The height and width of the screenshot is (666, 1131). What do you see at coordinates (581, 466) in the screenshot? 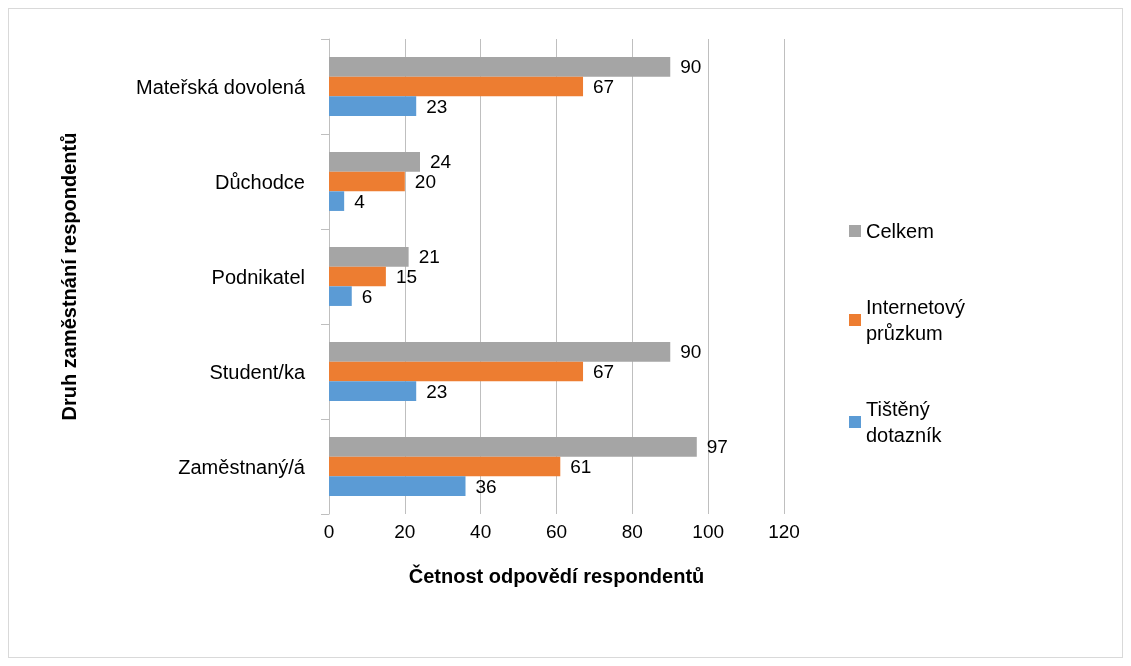
I see `data-label: 61` at bounding box center [581, 466].